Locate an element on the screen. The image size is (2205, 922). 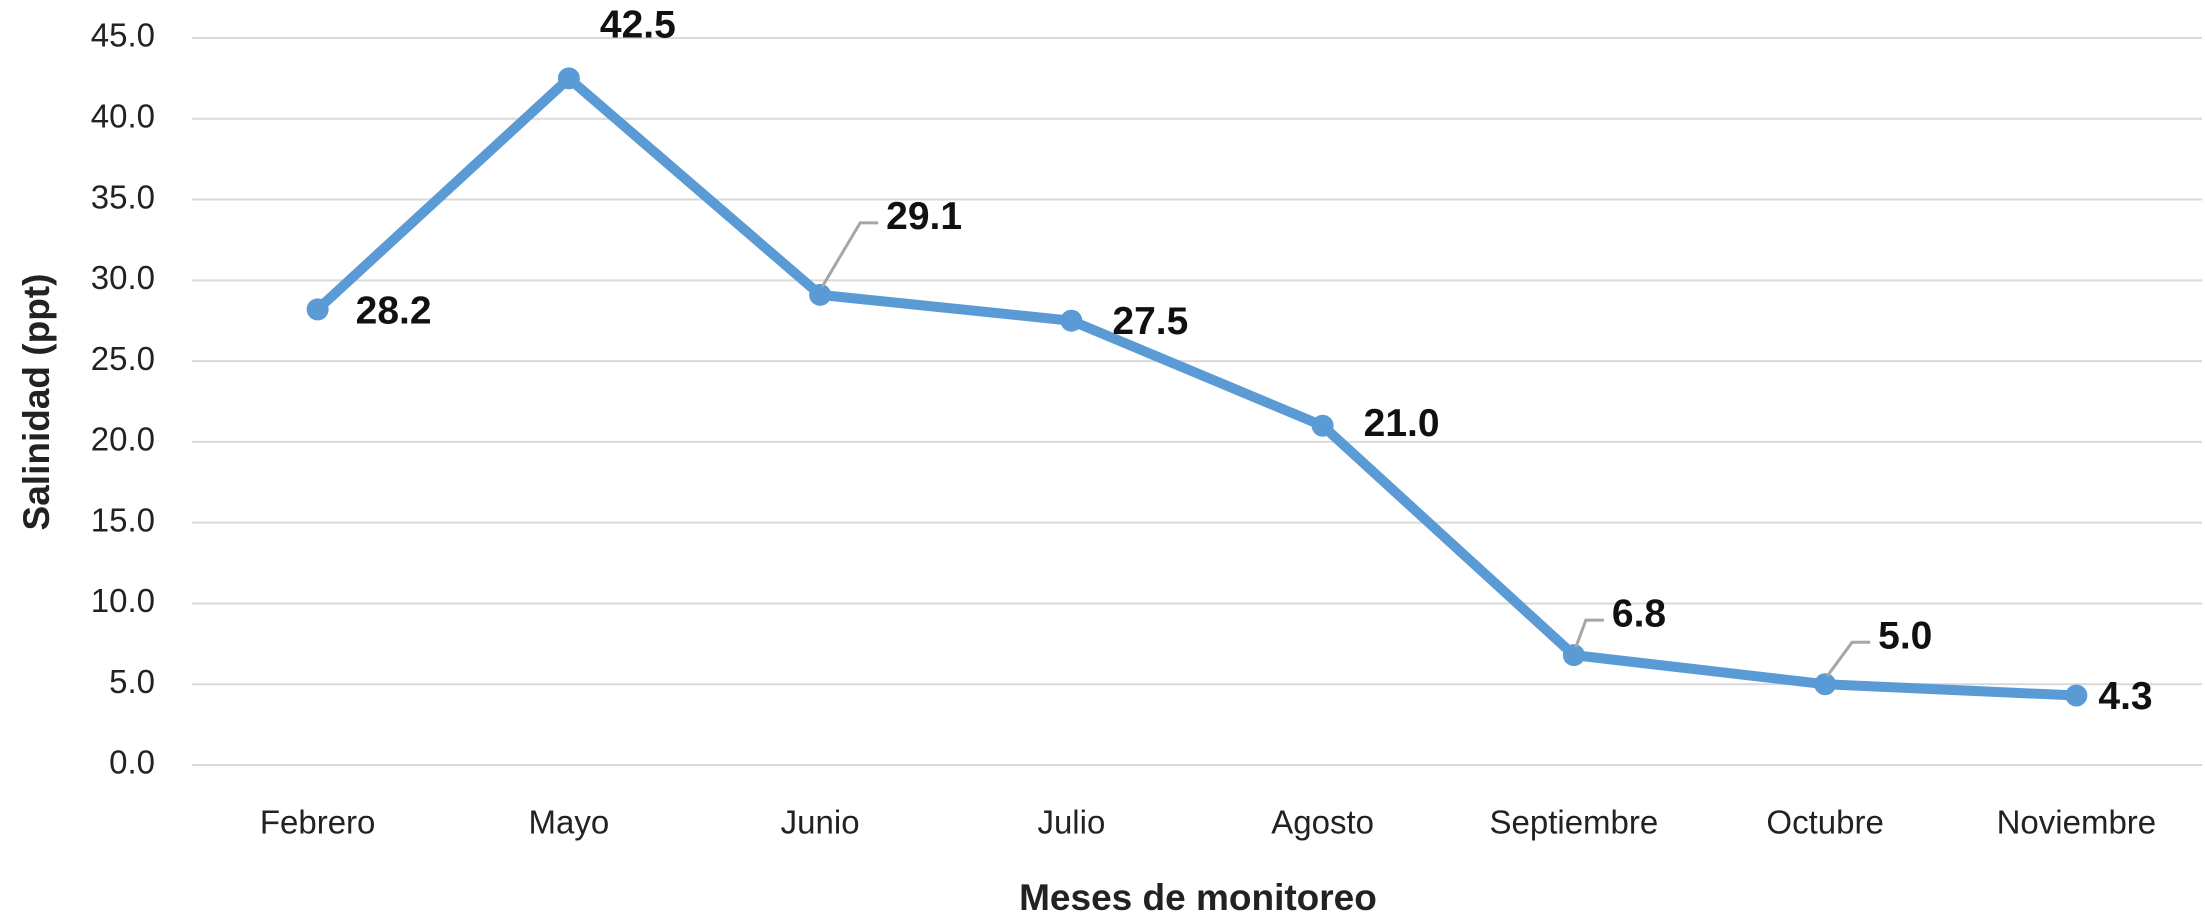
y-tick-label: 25.0 is located at coordinates (123, 358).